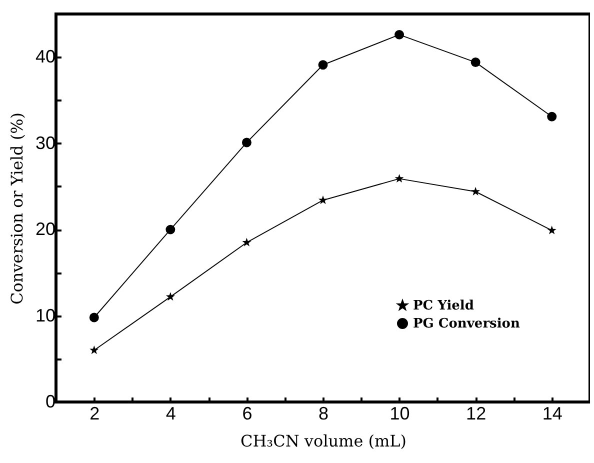 The image size is (594, 463). Describe the element at coordinates (95, 414) in the screenshot. I see `x-tick-label: 2` at that location.